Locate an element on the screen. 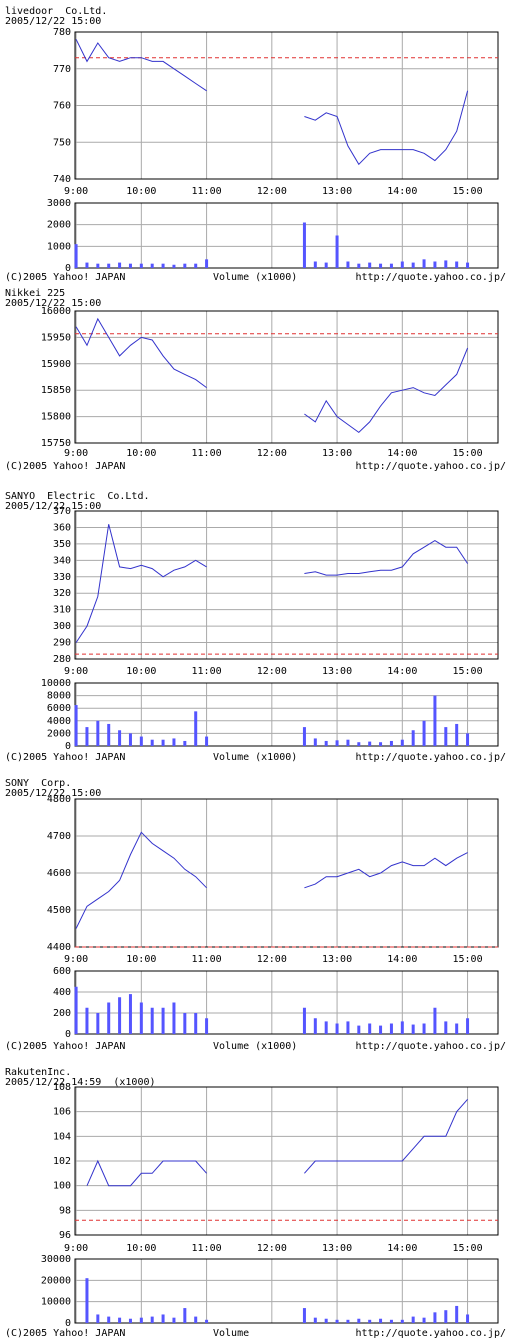 This screenshot has height=1344, width=512. y-tick-label: 108 is located at coordinates (62, 1087).